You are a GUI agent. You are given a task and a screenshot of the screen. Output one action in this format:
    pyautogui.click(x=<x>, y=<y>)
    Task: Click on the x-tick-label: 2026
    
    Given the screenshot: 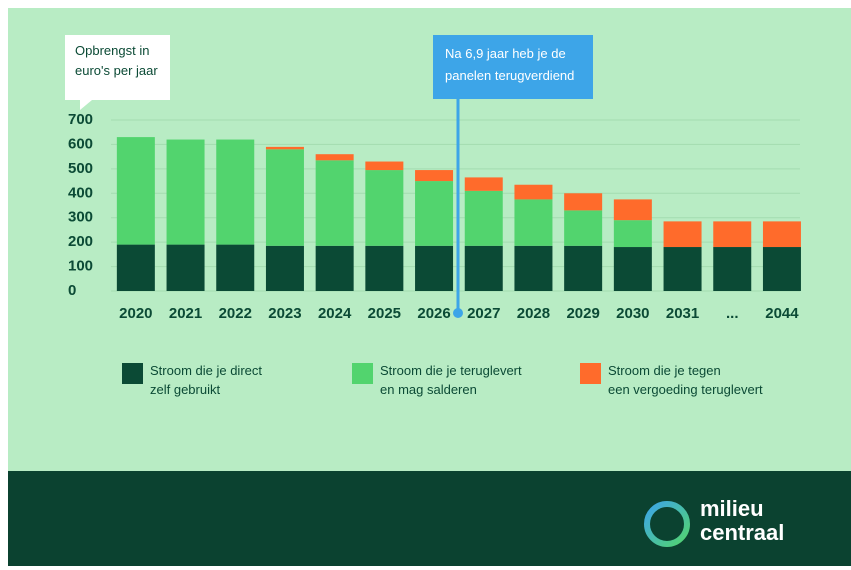 What is the action you would take?
    pyautogui.click(x=433, y=313)
    